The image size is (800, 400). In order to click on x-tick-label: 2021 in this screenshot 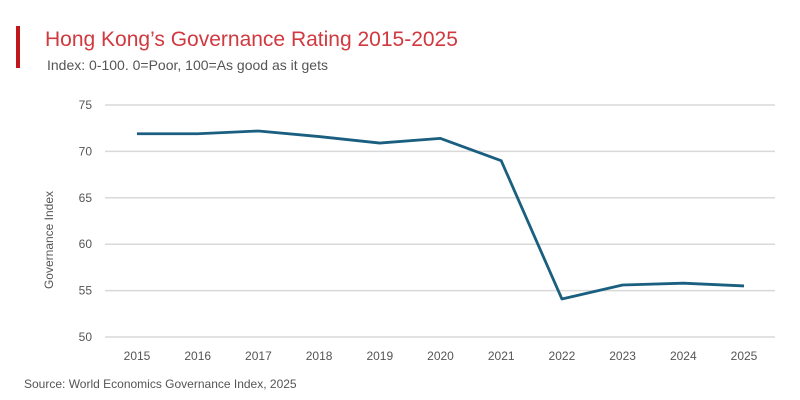, I will do `click(501, 356)`.